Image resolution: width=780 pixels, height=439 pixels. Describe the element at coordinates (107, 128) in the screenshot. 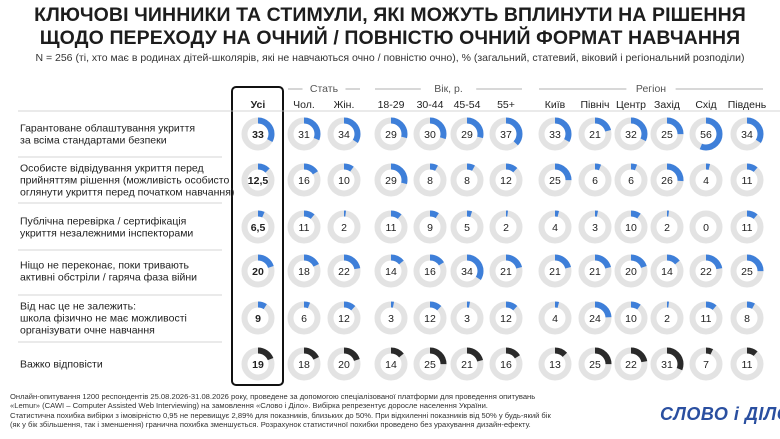

I see `row-label: Гарантоване облаштування укриття` at that location.